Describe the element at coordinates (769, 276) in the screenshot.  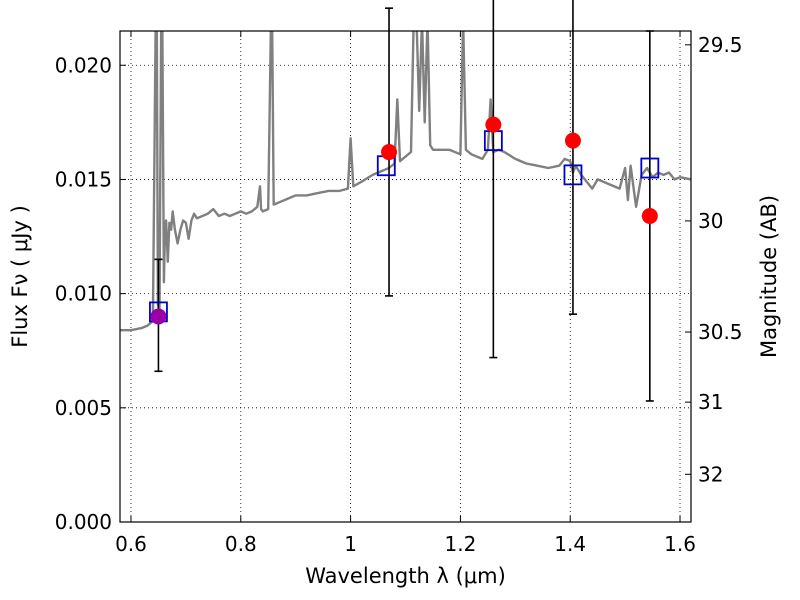
I see `y2-axis-label: Magnitude (AB)` at that location.